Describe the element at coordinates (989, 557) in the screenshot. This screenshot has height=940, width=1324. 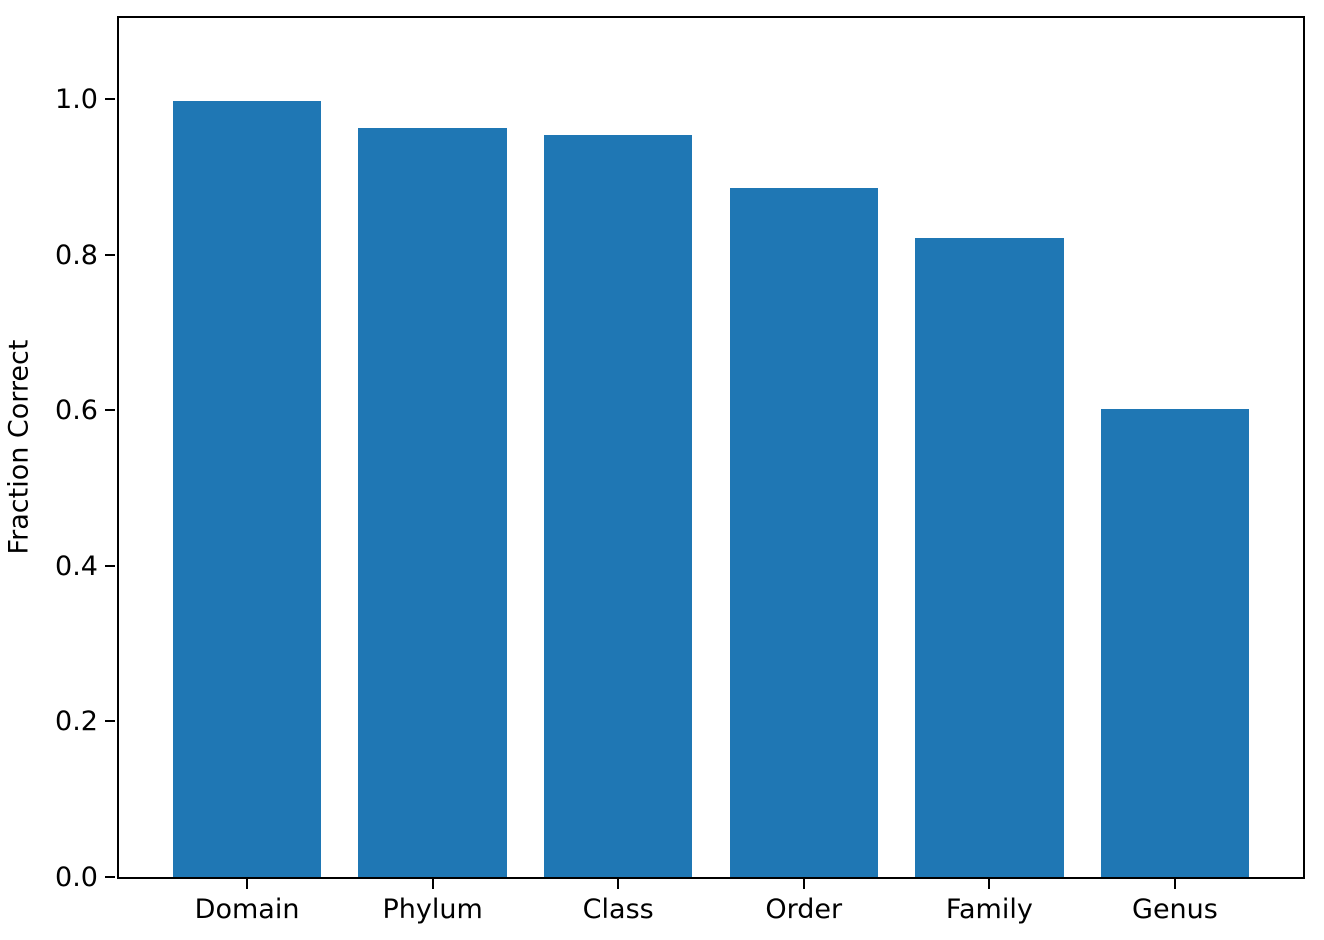
I see `bar-family` at that location.